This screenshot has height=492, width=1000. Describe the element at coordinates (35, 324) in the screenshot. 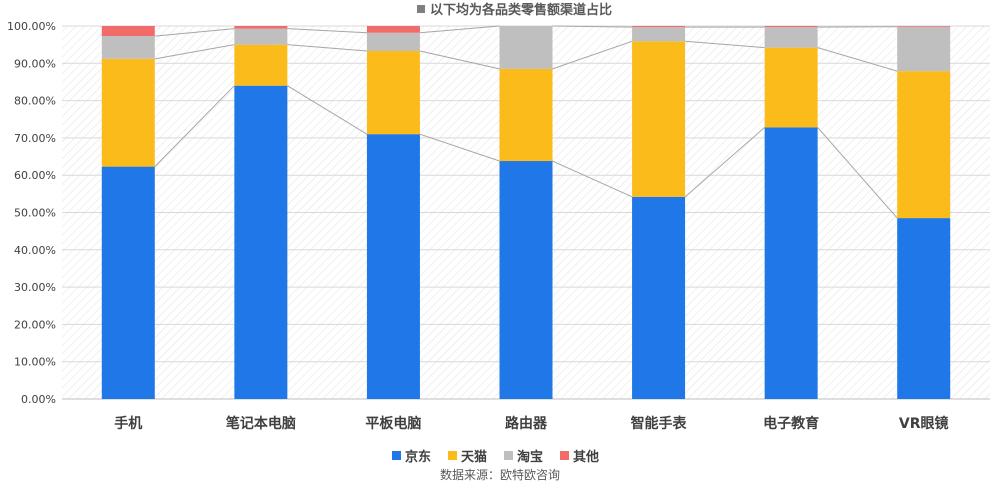

I see `y-tick-label: 20.00%` at that location.